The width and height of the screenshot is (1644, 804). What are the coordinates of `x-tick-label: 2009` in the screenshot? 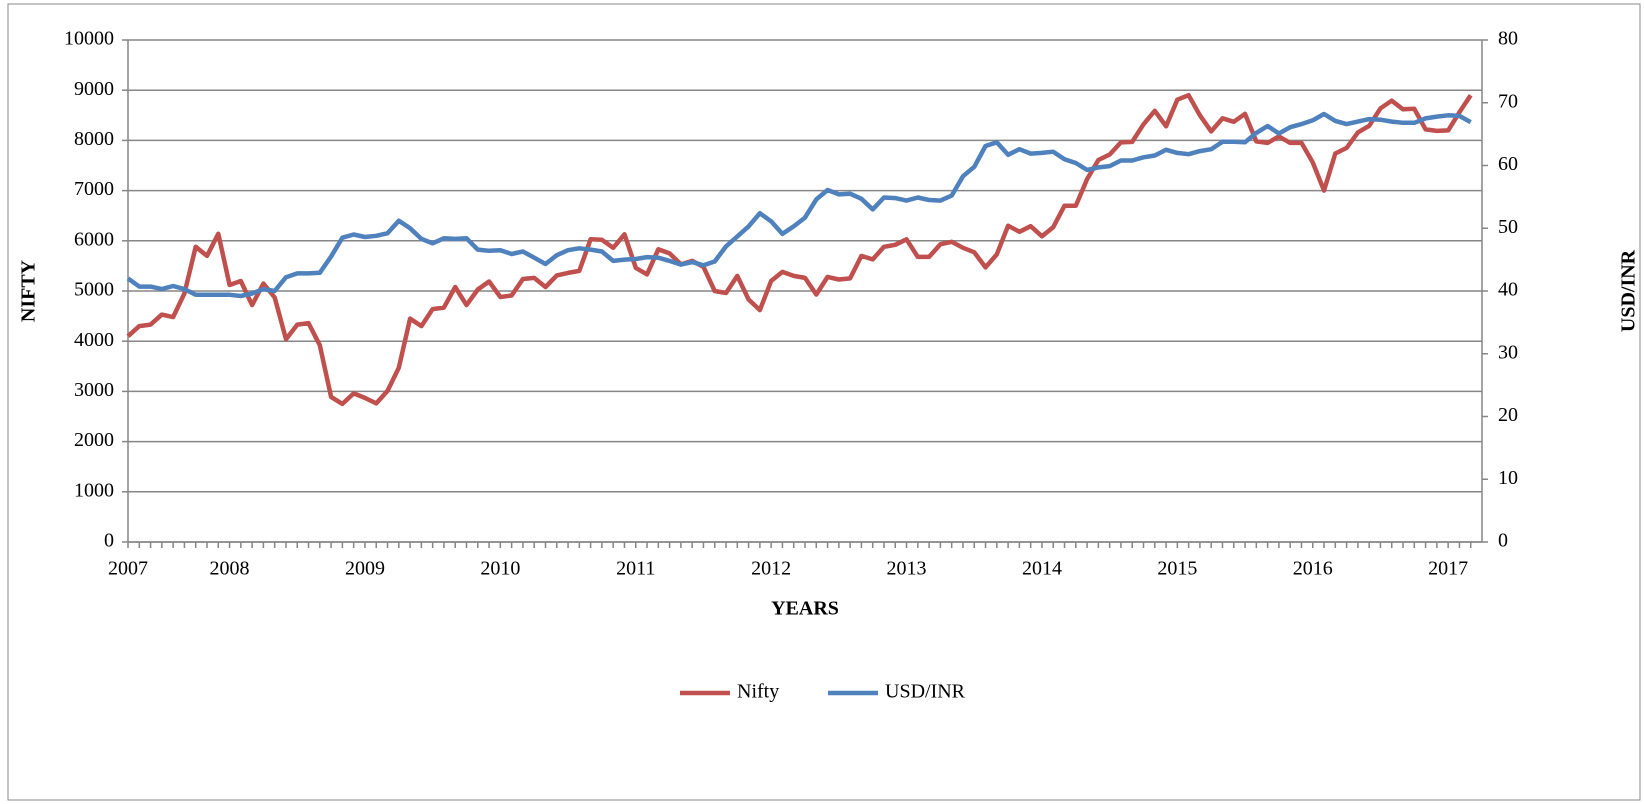 It's located at (365, 569).